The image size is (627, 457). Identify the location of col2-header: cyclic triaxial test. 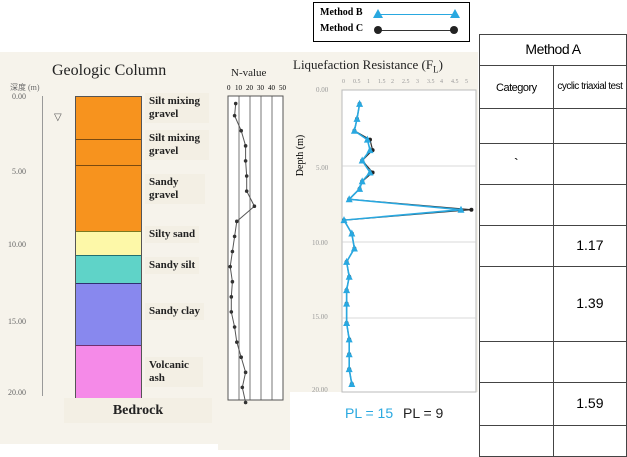
(590, 86).